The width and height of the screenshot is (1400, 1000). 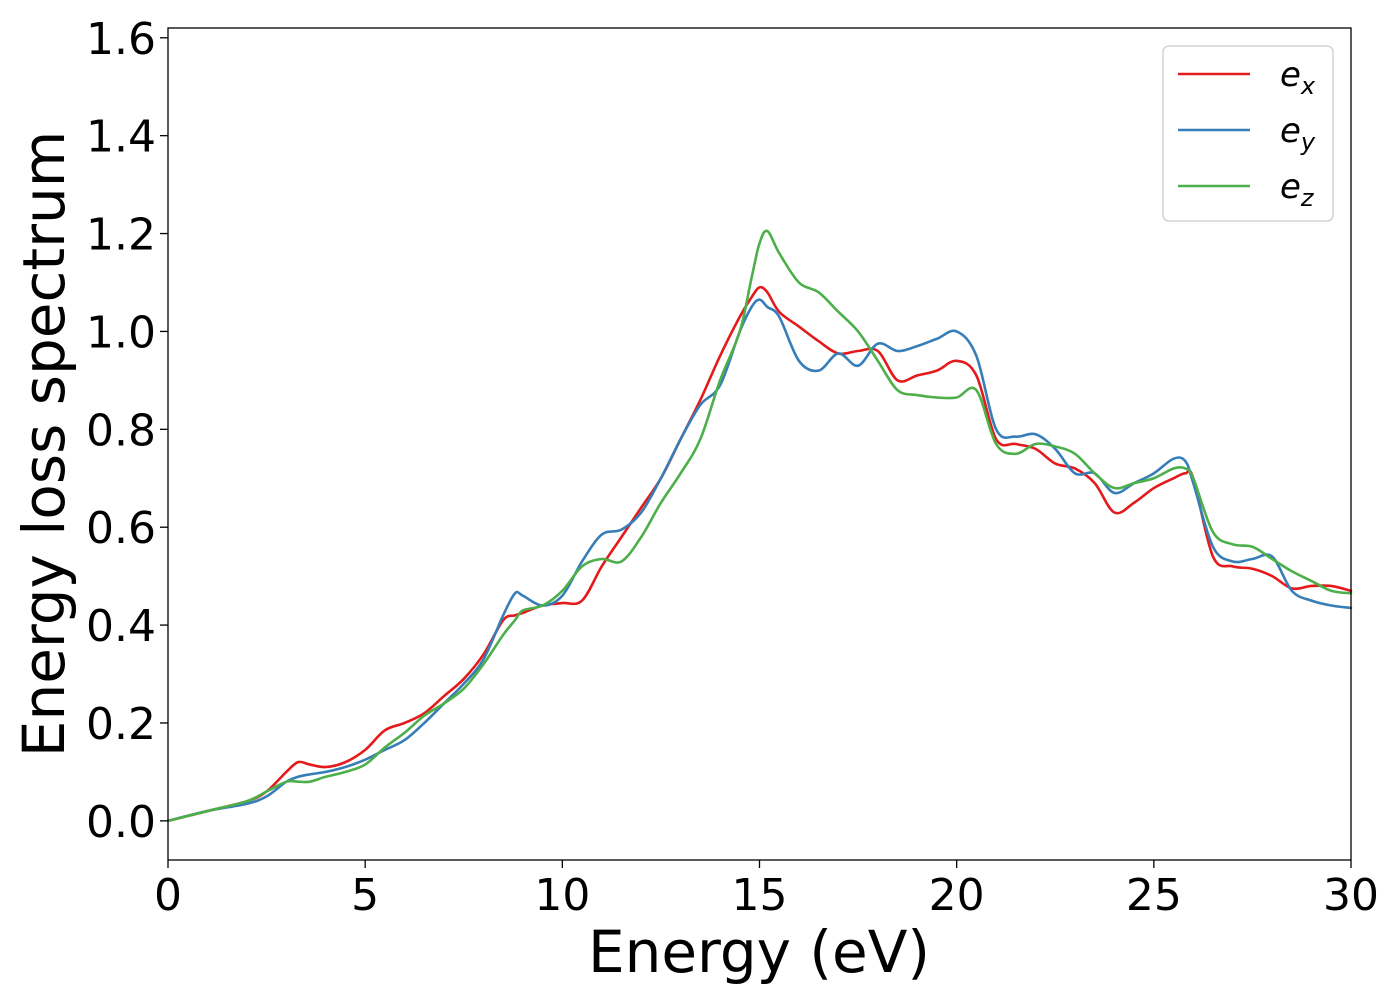 What do you see at coordinates (1154, 895) in the screenshot?
I see `x-tick-label: 25` at bounding box center [1154, 895].